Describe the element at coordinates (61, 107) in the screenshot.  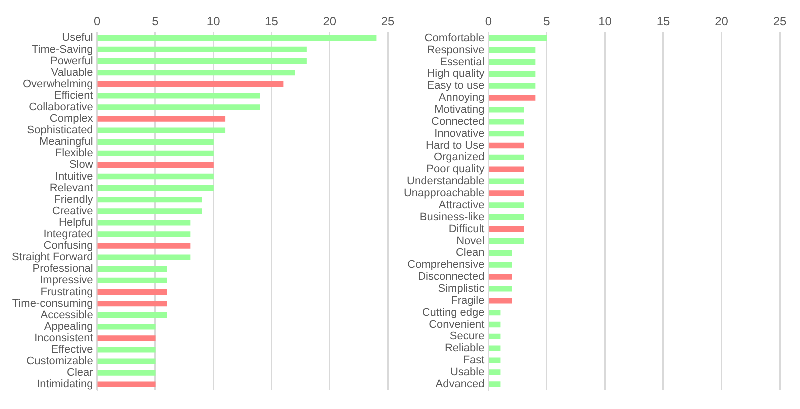
I see `y-tick-label: Collaborative` at that location.